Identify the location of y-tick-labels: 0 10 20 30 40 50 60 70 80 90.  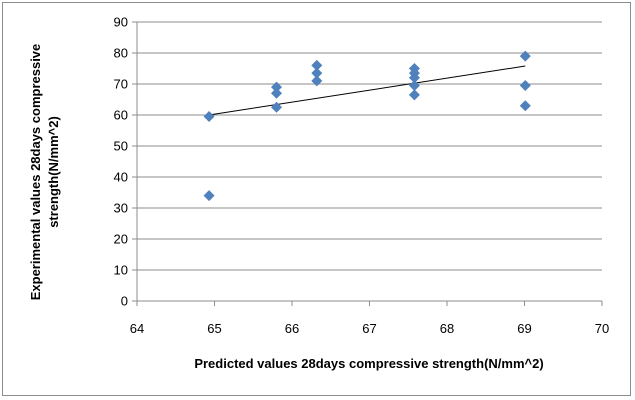
(121, 162).